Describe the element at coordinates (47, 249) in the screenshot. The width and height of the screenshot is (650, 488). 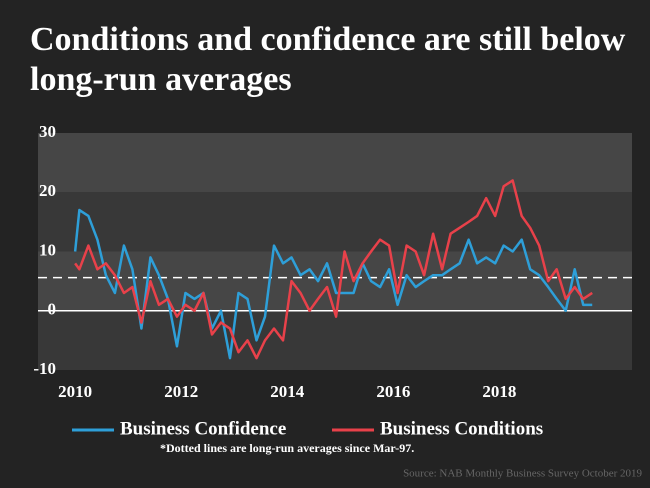
I see `y-tick-label: 10` at that location.